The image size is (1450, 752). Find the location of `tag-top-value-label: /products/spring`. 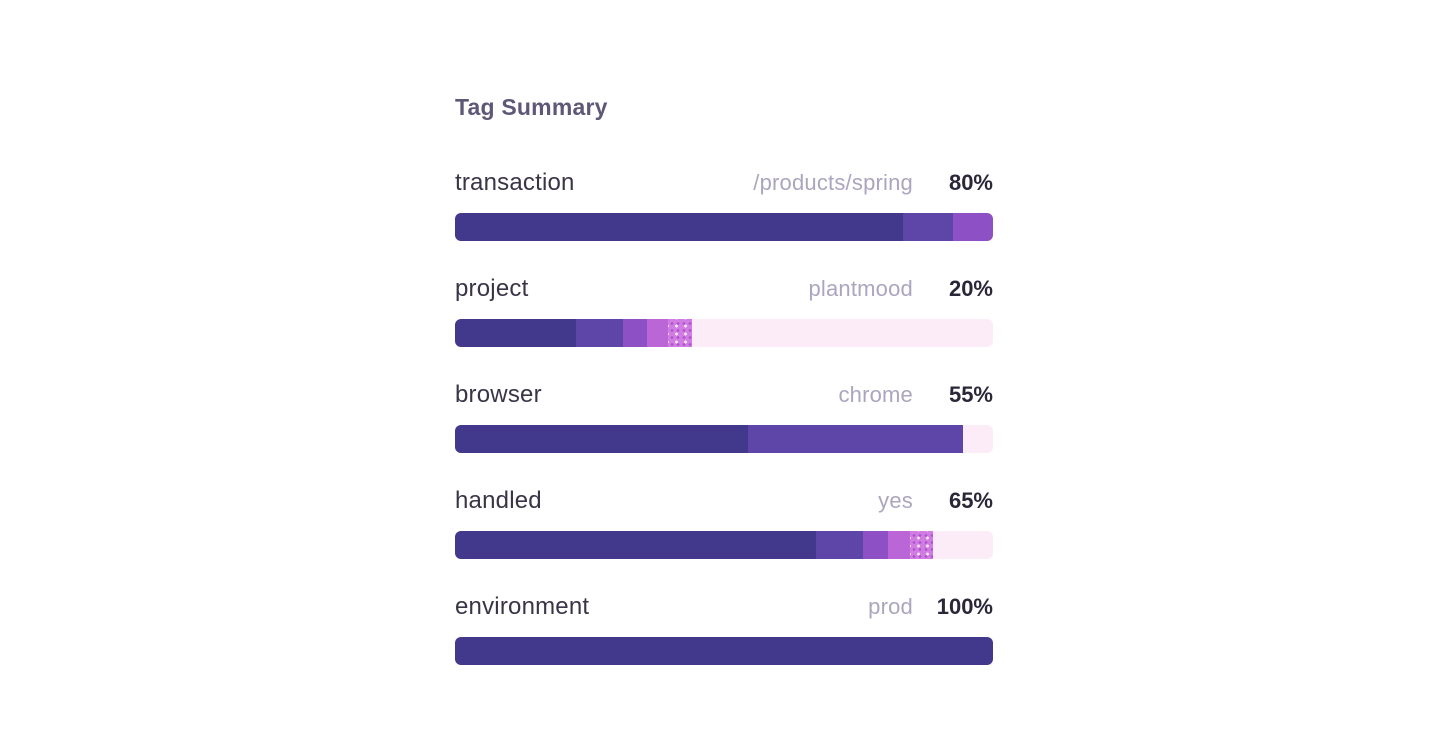

tag-top-value-label: /products/spring is located at coordinates (833, 182).